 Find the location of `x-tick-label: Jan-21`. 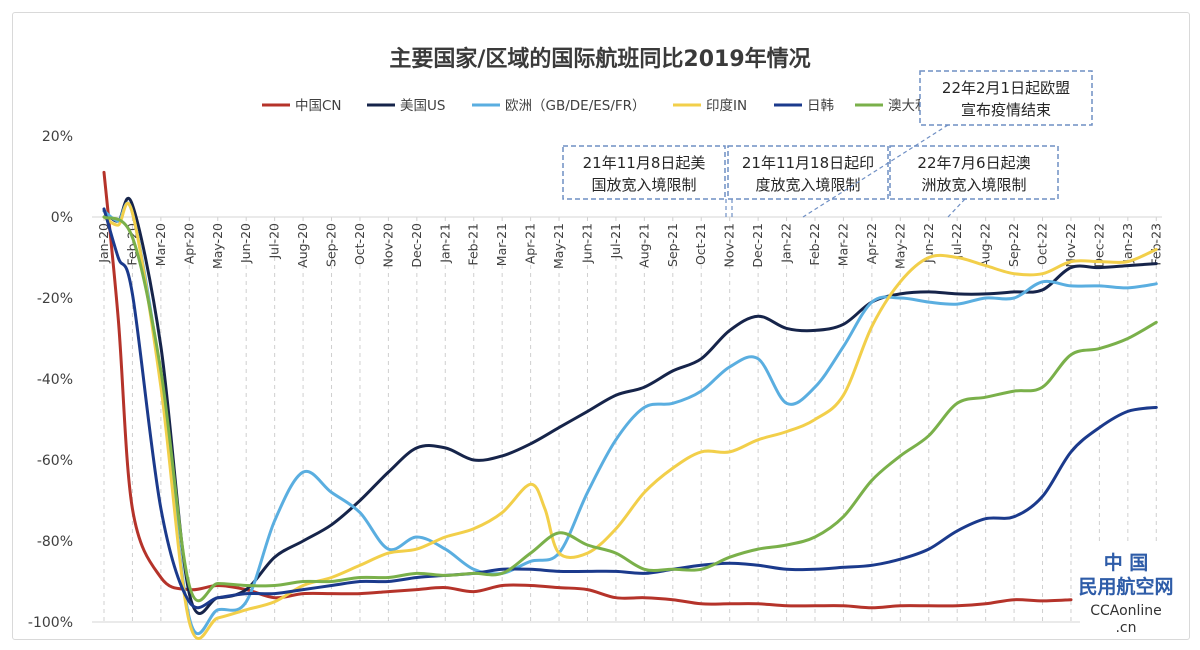

x-tick-label: Jan-21 is located at coordinates (444, 243).